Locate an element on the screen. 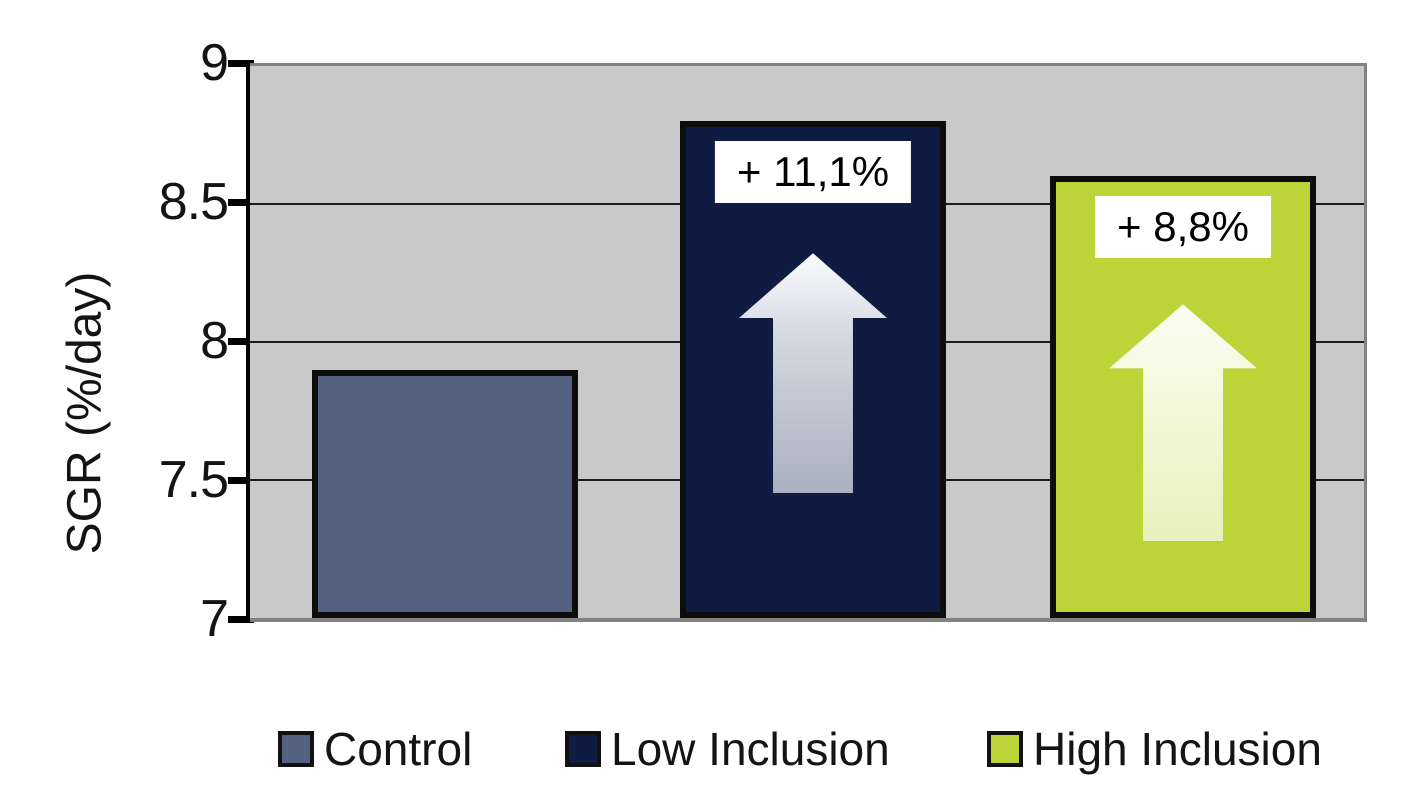 The width and height of the screenshot is (1417, 793). legend-item-high-inclusion: High Inclusion is located at coordinates (1154, 749).